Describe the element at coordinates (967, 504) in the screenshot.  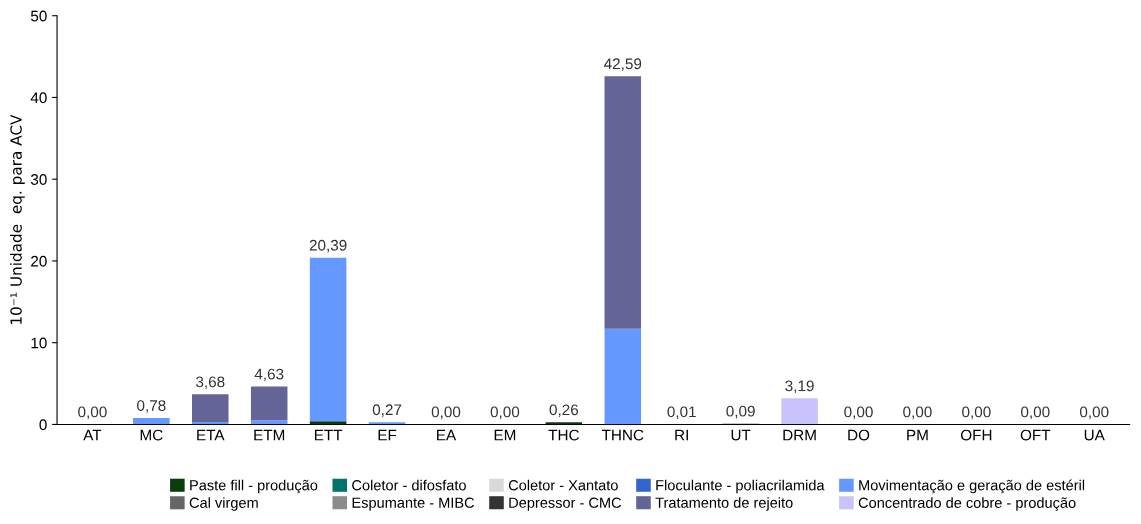
I see `legend-label: Concentrado de cobre - produção` at that location.